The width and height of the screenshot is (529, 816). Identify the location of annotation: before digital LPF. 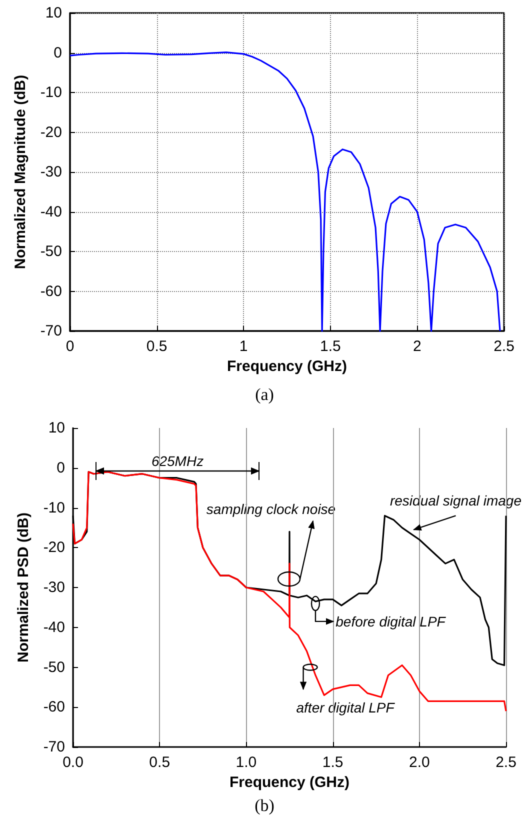
(391, 621).